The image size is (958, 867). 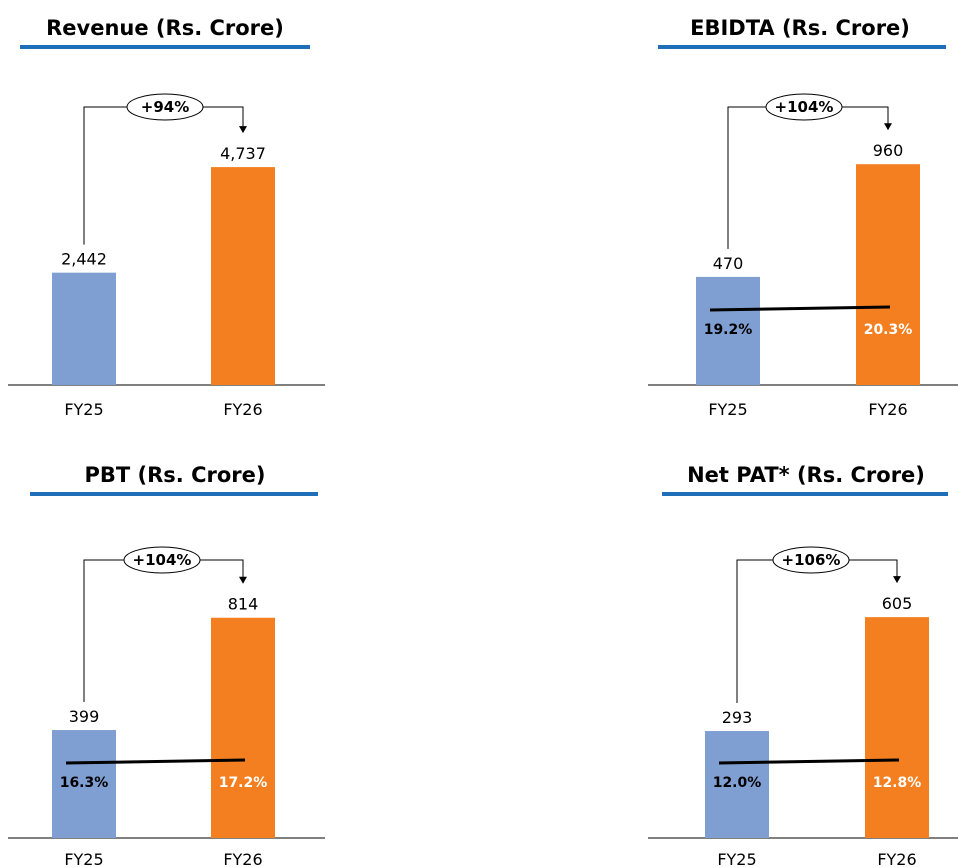 What do you see at coordinates (800, 28) in the screenshot?
I see `chart-title: EBIDTA (Rs. Crore)` at bounding box center [800, 28].